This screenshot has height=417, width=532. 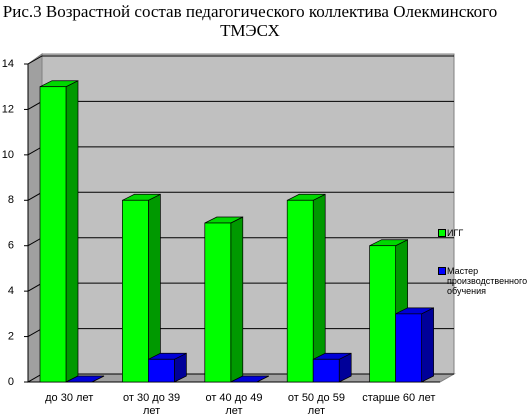 What do you see at coordinates (487, 281) in the screenshot?
I see `legend-label: Мастер производственного обучения` at bounding box center [487, 281].